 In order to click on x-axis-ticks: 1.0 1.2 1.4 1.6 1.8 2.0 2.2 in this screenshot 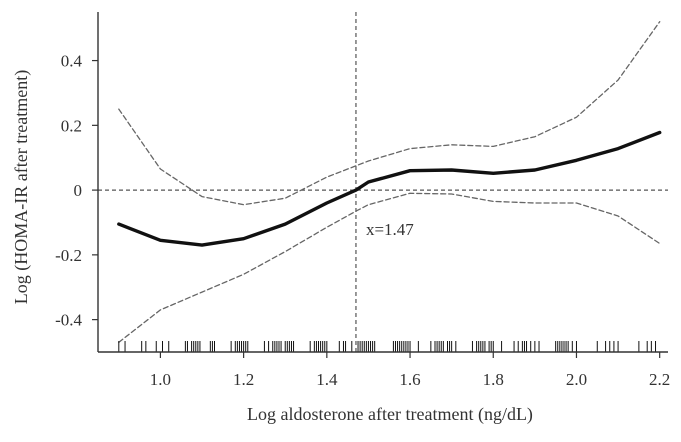, I will do `click(410, 370)`.